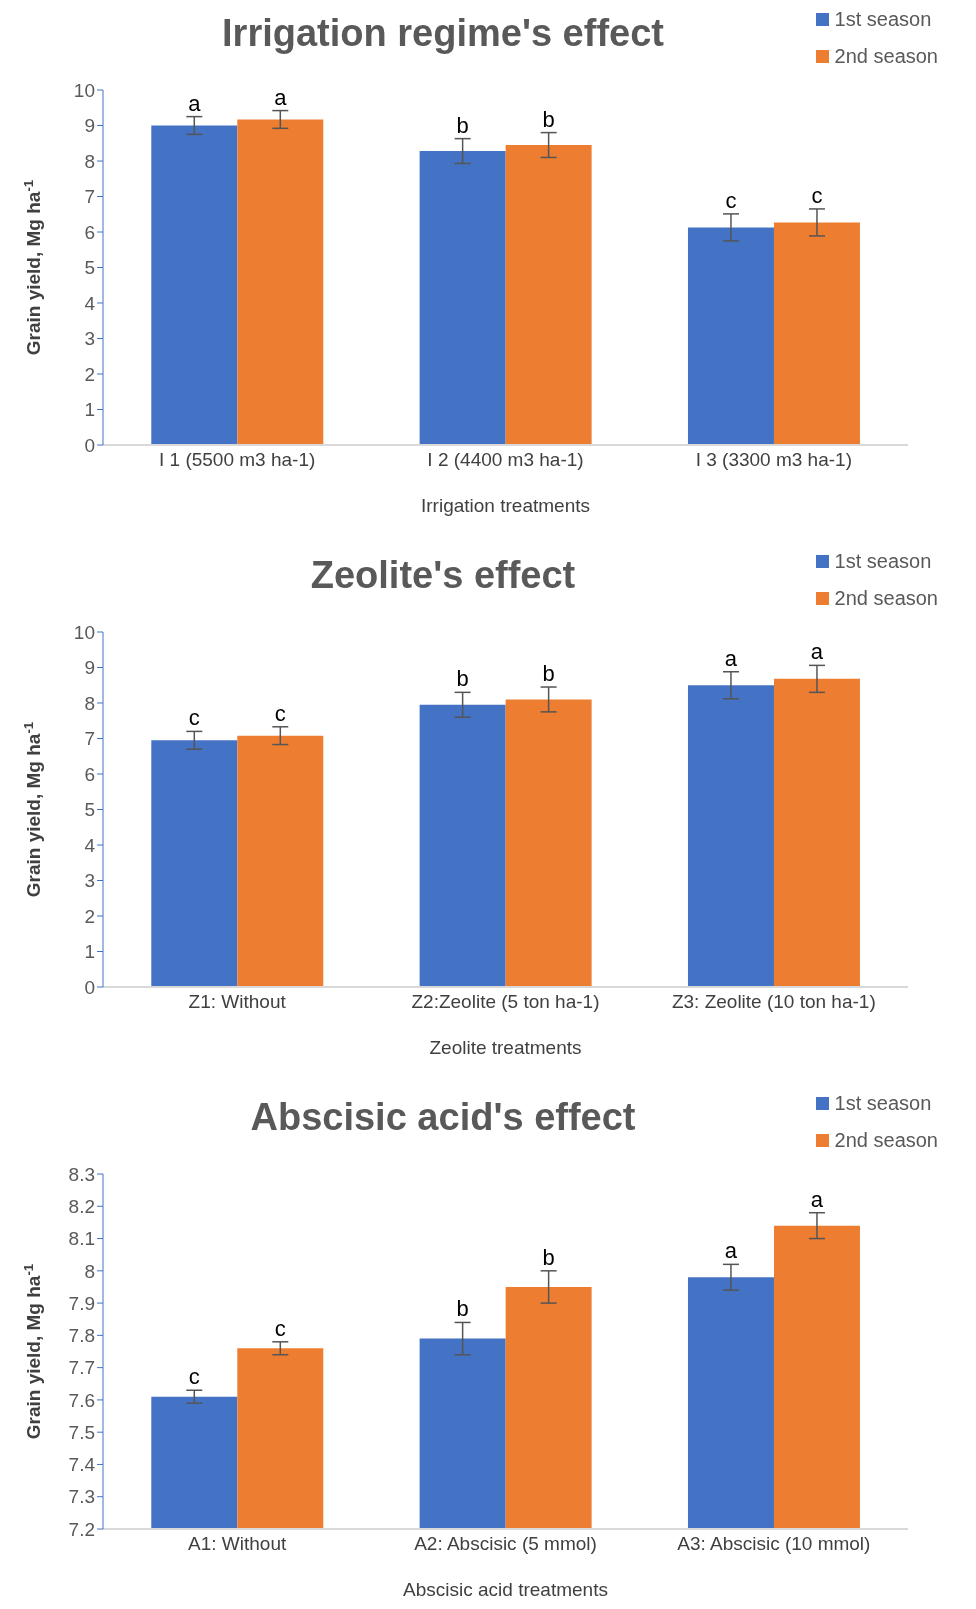 The width and height of the screenshot is (976, 1609). What do you see at coordinates (81, 1207) in the screenshot?
I see `y-tick-label: 8.2` at bounding box center [81, 1207].